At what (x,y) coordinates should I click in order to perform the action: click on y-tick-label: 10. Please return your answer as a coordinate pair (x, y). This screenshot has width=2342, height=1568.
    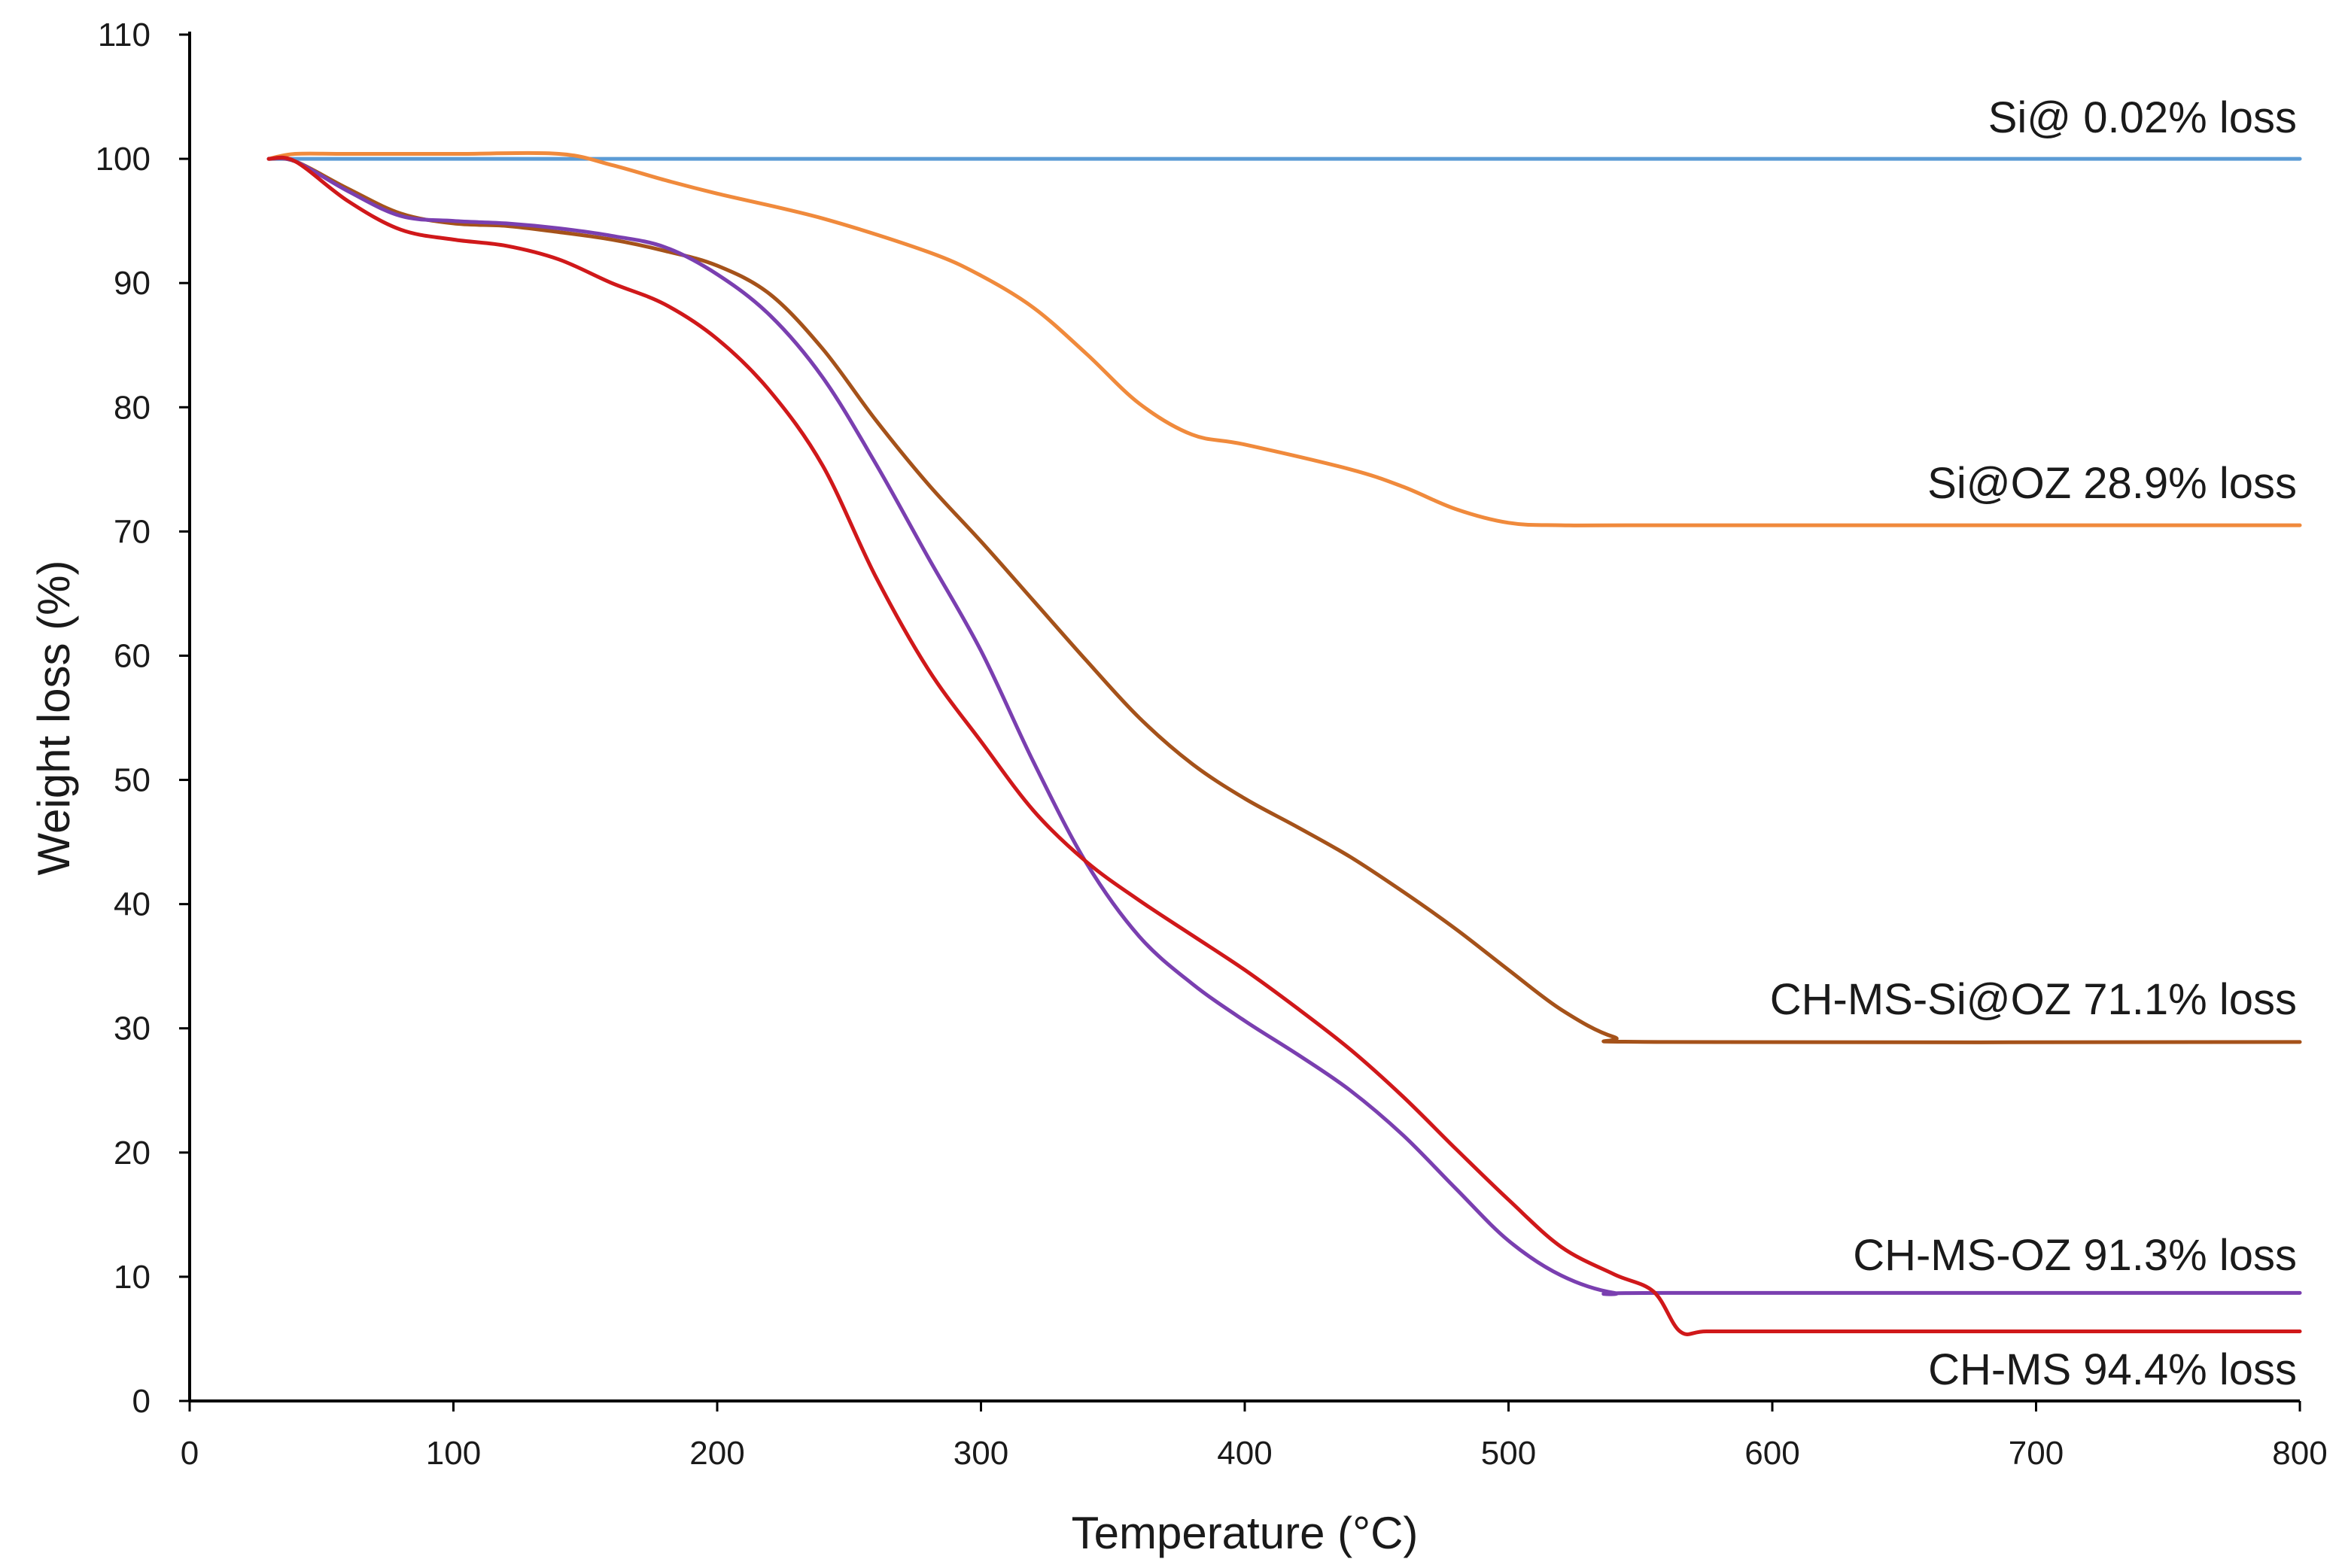
    Looking at the image, I should click on (132, 1277).